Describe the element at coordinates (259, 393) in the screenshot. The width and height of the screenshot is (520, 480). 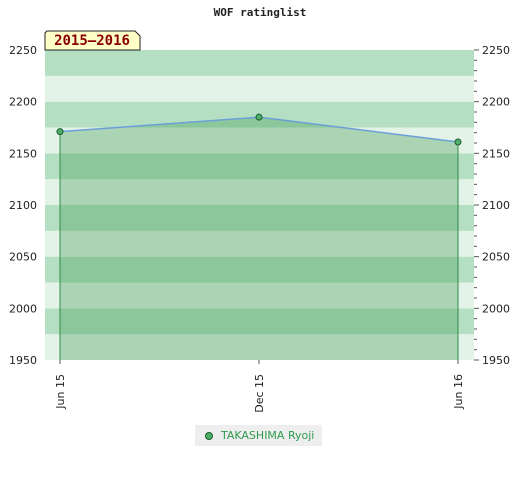
I see `x-tick-label: Dec 15` at that location.